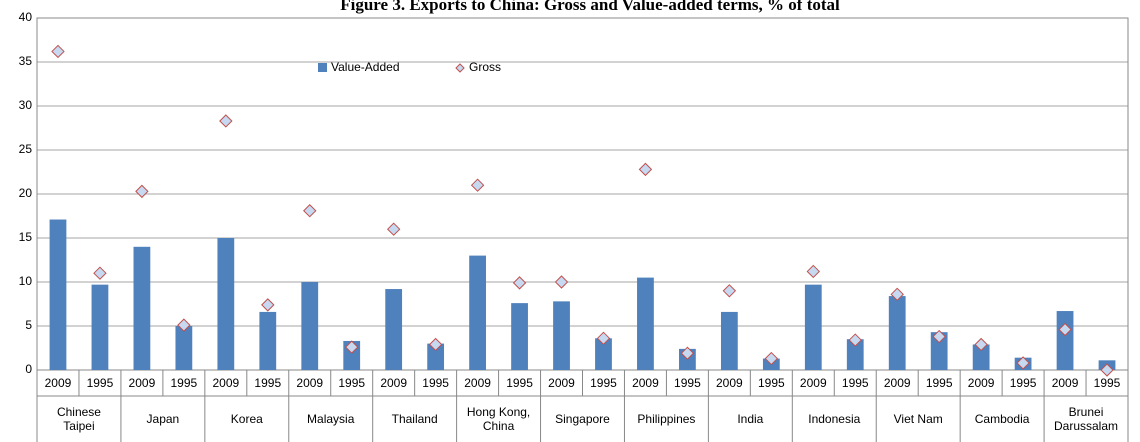 The height and width of the screenshot is (442, 1140). What do you see at coordinates (485, 67) in the screenshot?
I see `legend-label: Gross` at bounding box center [485, 67].